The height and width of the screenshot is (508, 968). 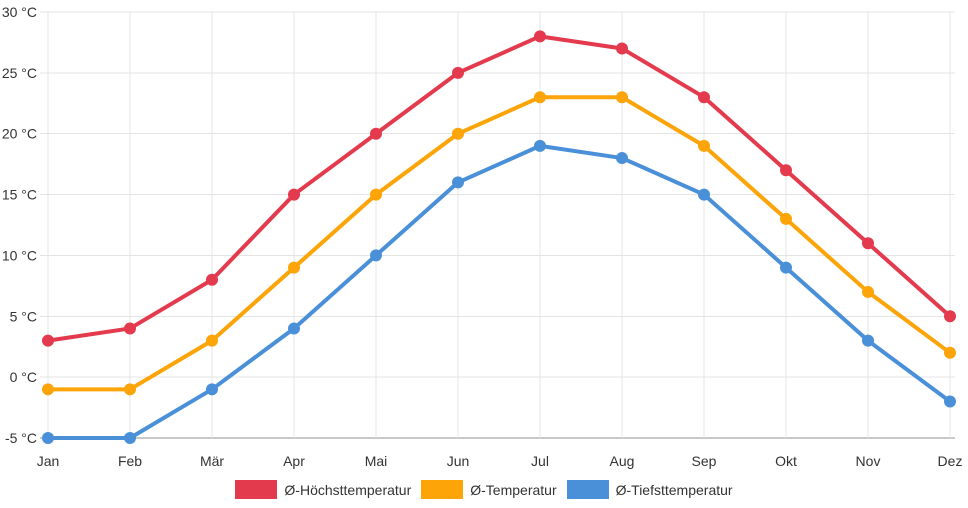 What do you see at coordinates (130, 438) in the screenshot?
I see `data-point-series2-feb` at bounding box center [130, 438].